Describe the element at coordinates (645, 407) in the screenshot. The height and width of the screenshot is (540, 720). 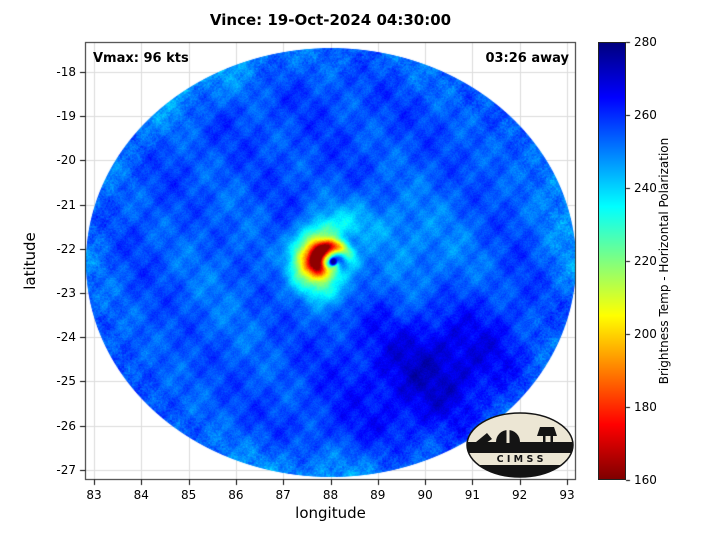
I see `colorbar-tick-label: 180` at that location.